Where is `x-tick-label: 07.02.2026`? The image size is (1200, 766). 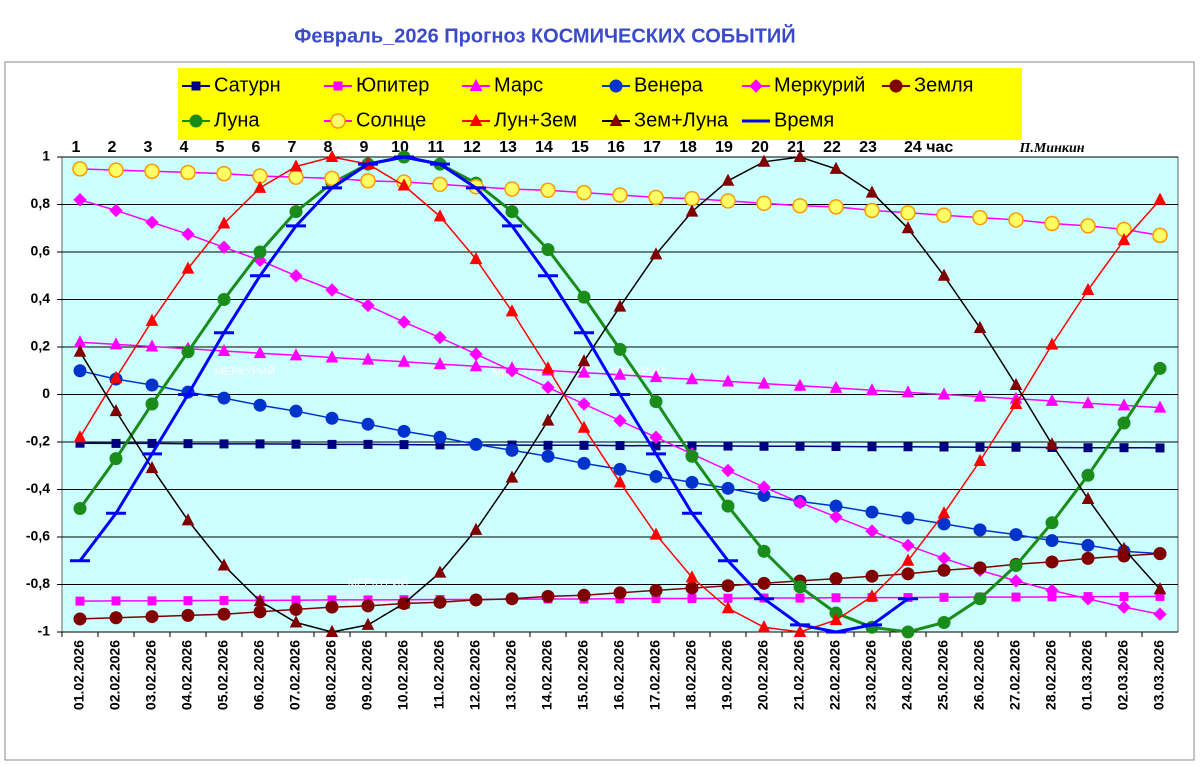 x-tick-label: 07.02.2026 is located at coordinates (295, 675).